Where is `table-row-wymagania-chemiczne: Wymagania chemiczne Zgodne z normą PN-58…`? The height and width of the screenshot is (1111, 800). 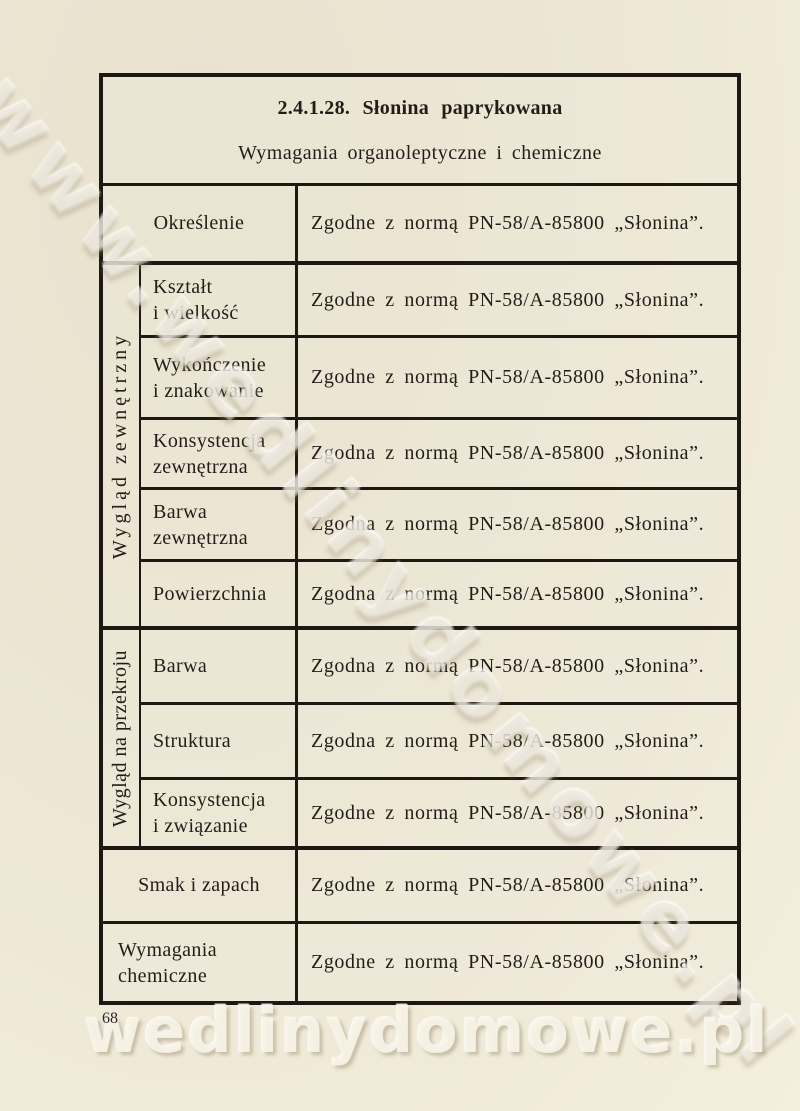 table-row-wymagania-chemiczne: Wymagania chemiczne Zgodne z normą PN-58… is located at coordinates (420, 962).